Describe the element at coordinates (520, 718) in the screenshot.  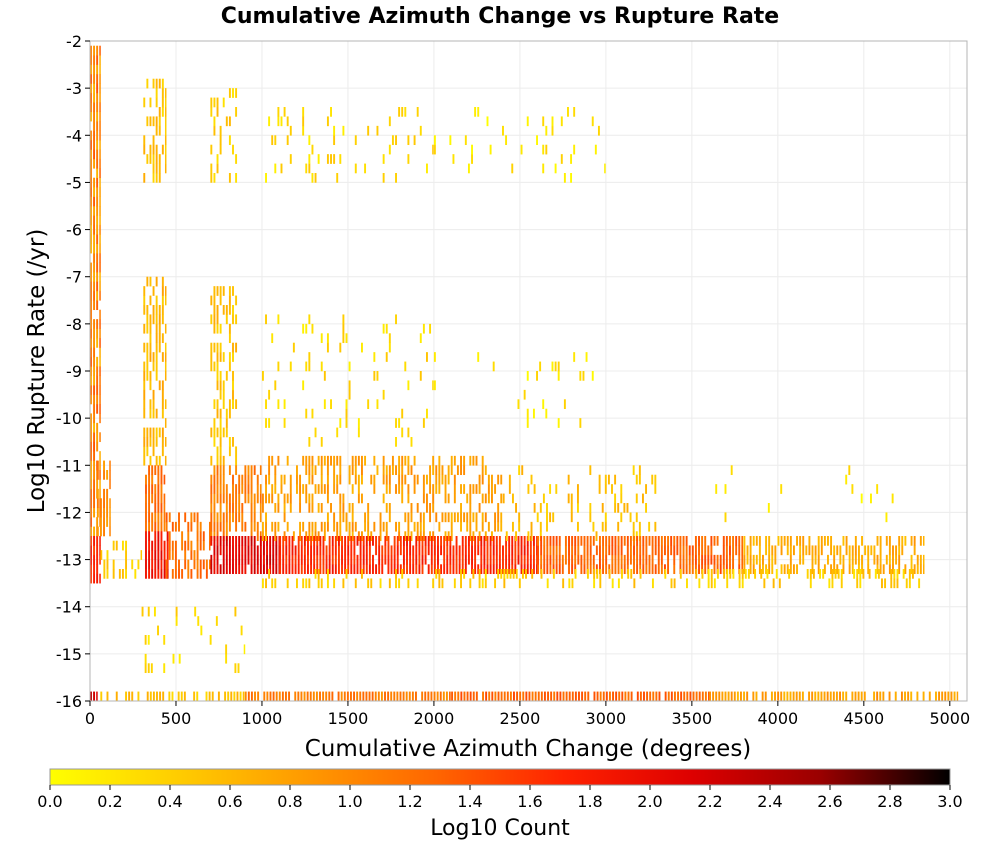
I see `x-tick-label: 2500` at that location.